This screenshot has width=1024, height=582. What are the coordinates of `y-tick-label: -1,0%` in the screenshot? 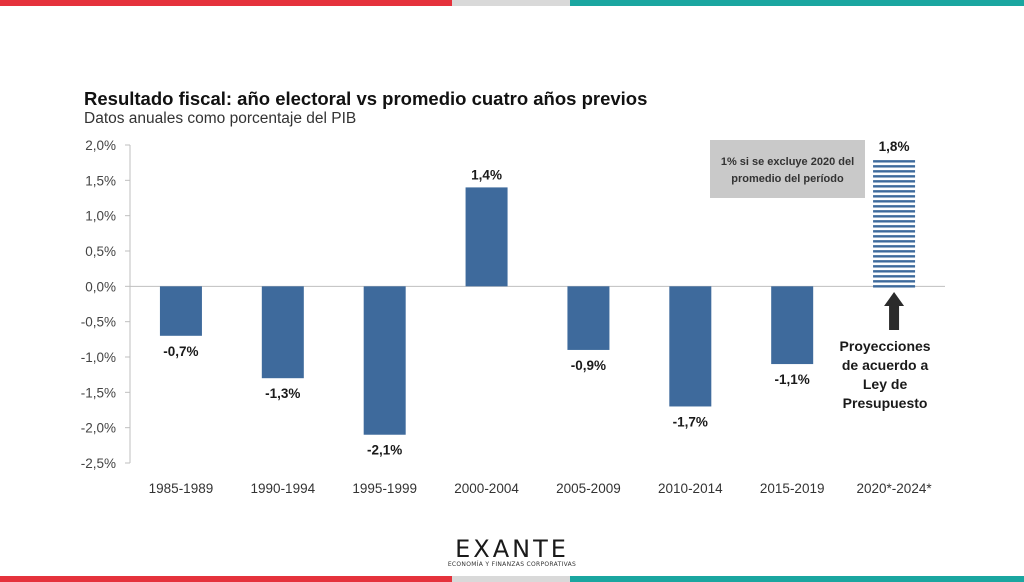 It's located at (98, 357).